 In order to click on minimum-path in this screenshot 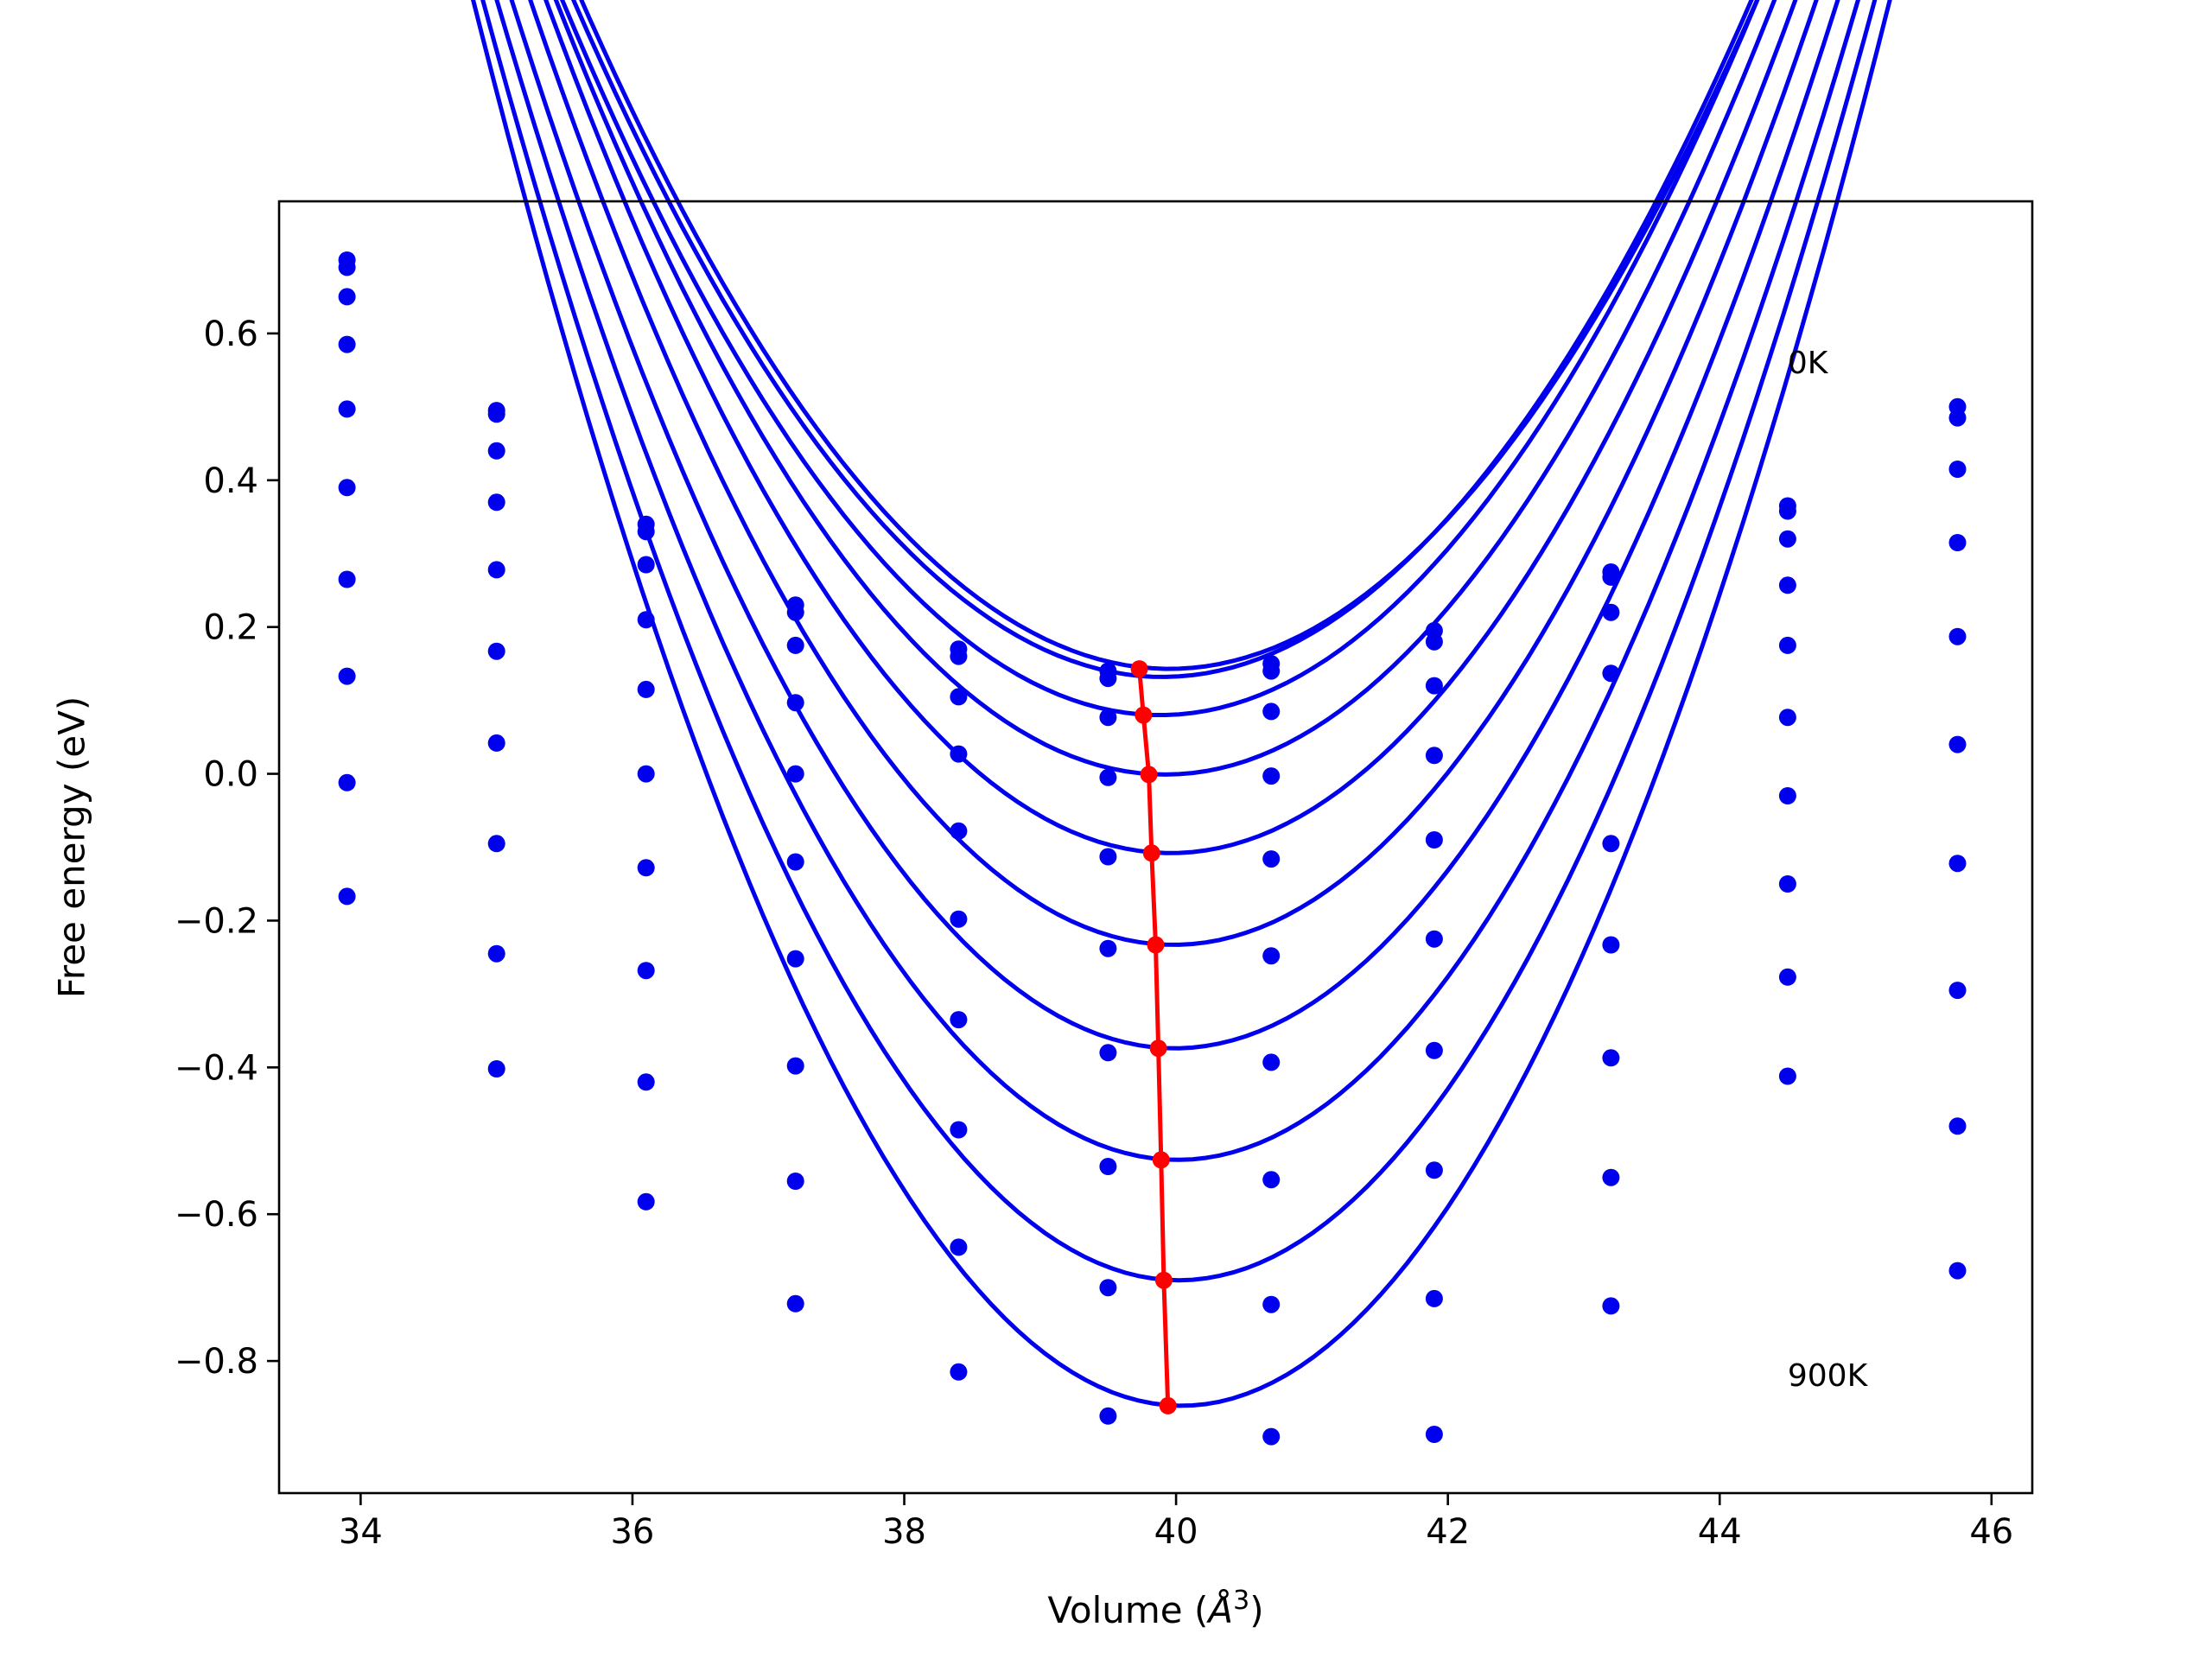, I will do `click(1153, 1037)`.